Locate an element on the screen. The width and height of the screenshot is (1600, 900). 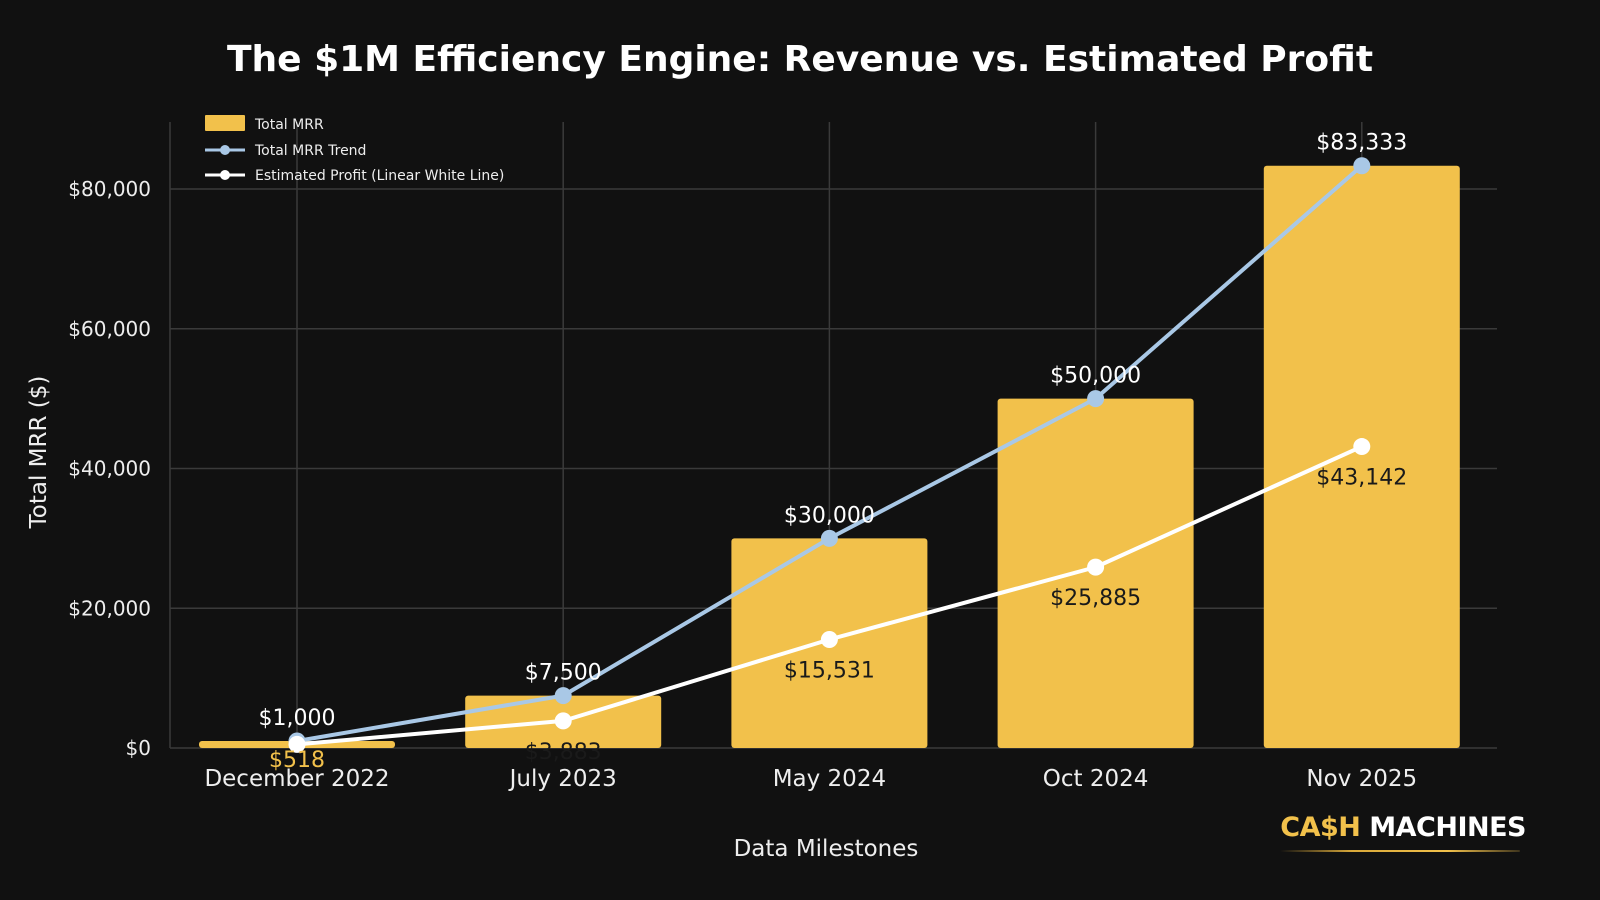
legend-item-estimated-profit: Estimated Profit (Linear White Line) is located at coordinates (379, 176).